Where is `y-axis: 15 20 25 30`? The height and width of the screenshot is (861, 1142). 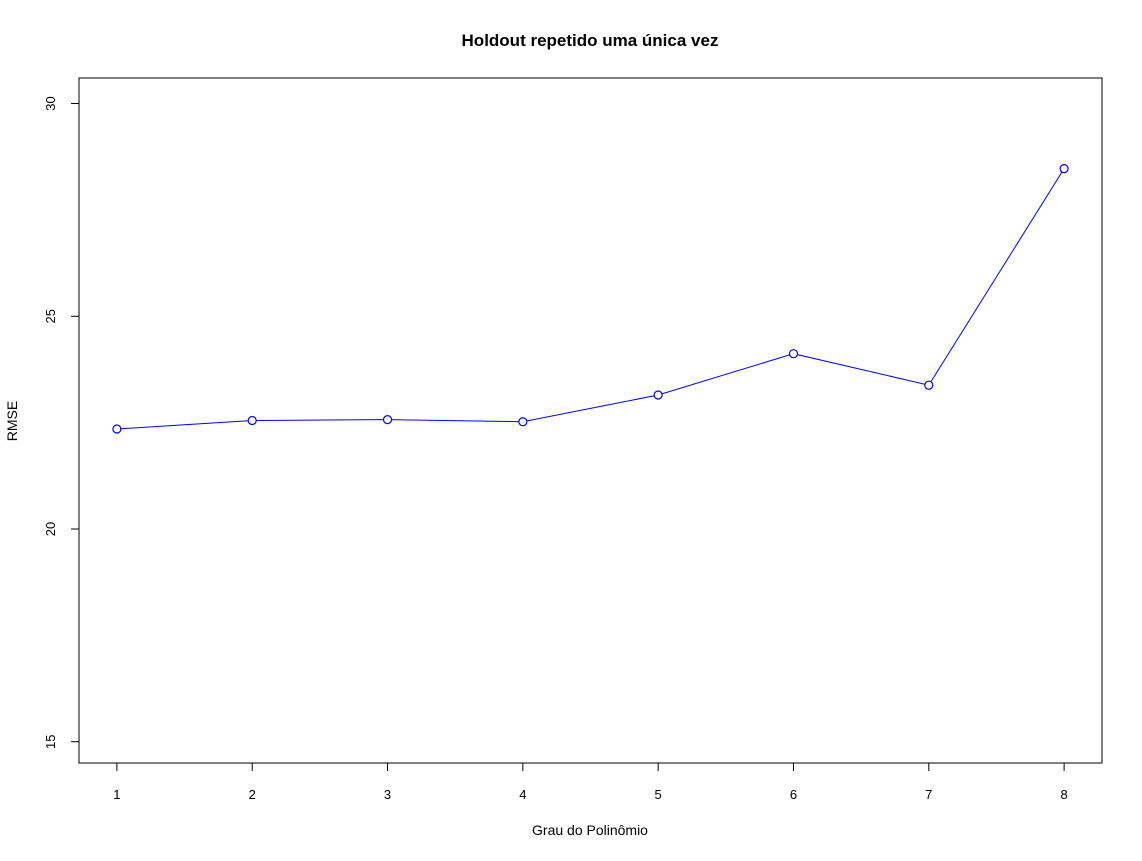 y-axis: 15 20 25 30 is located at coordinates (61, 422).